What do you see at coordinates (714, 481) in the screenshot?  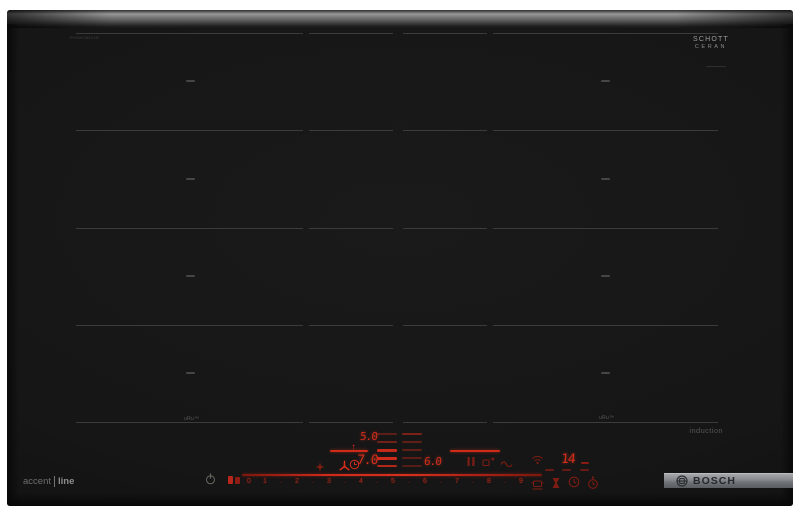 I see `bosch-text: BOSCH` at bounding box center [714, 481].